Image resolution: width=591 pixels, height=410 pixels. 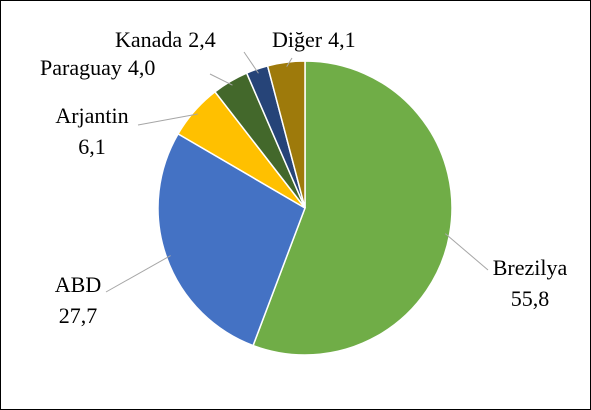 I want to click on value-label: 2,4, so click(x=202, y=39).